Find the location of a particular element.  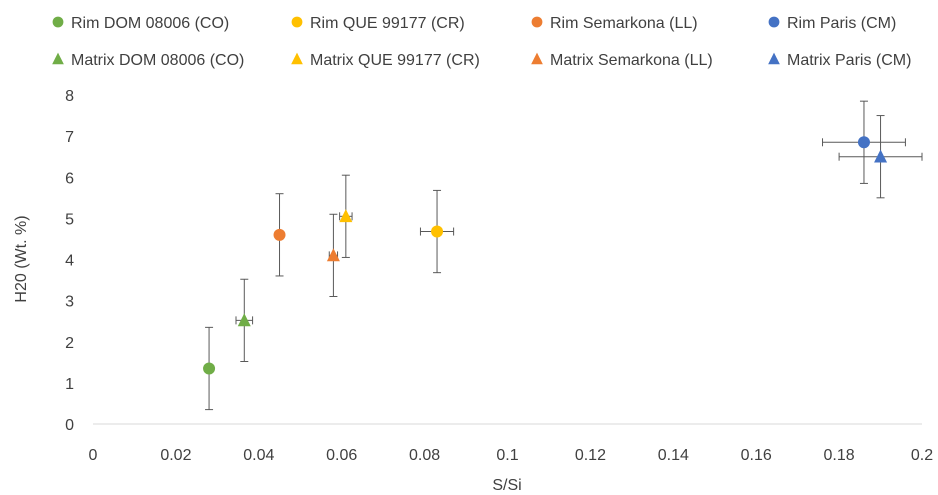

x-axis-title: S/Si is located at coordinates (506, 485).